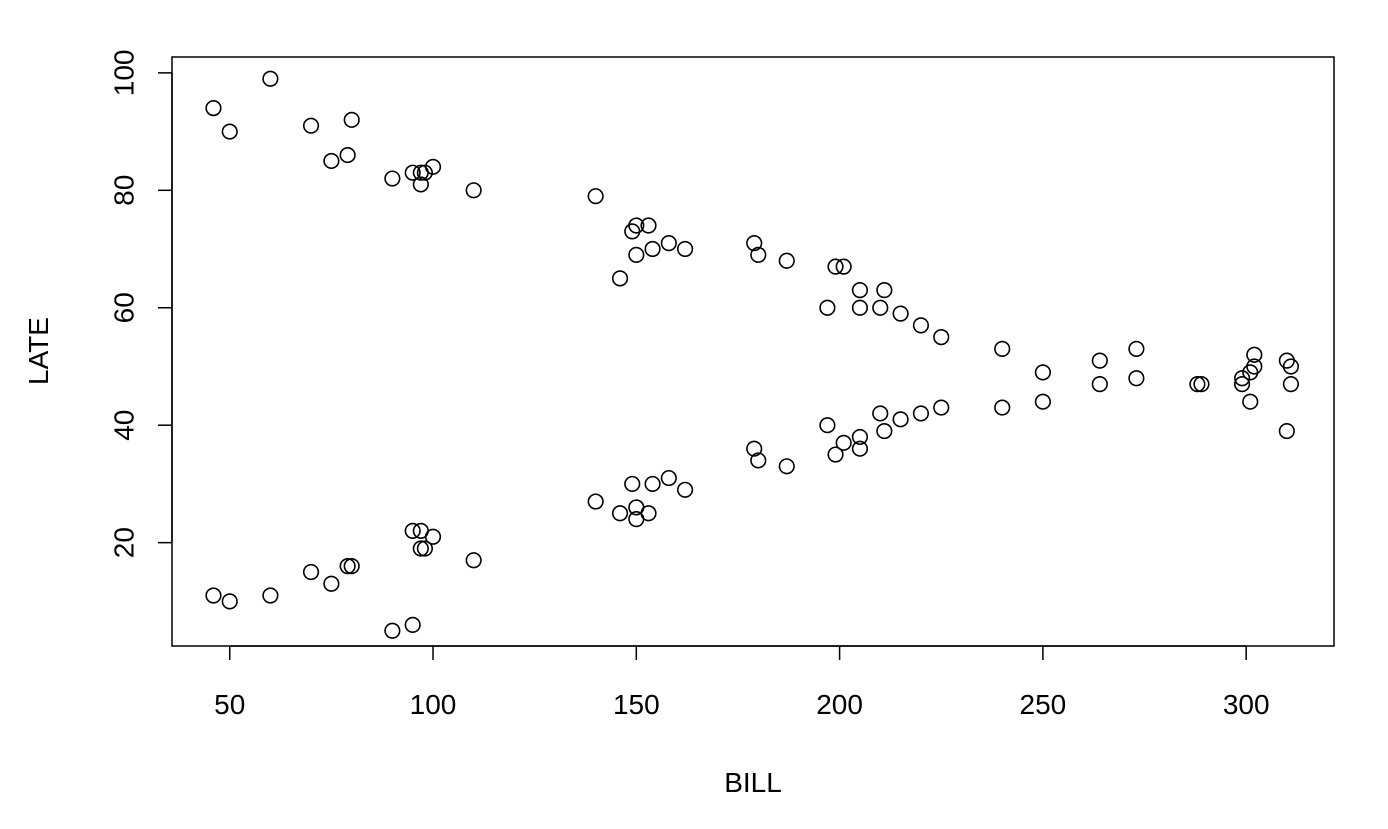 This screenshot has height=829, width=1388. Describe the element at coordinates (124, 425) in the screenshot. I see `y-tick-label: 40` at that location.